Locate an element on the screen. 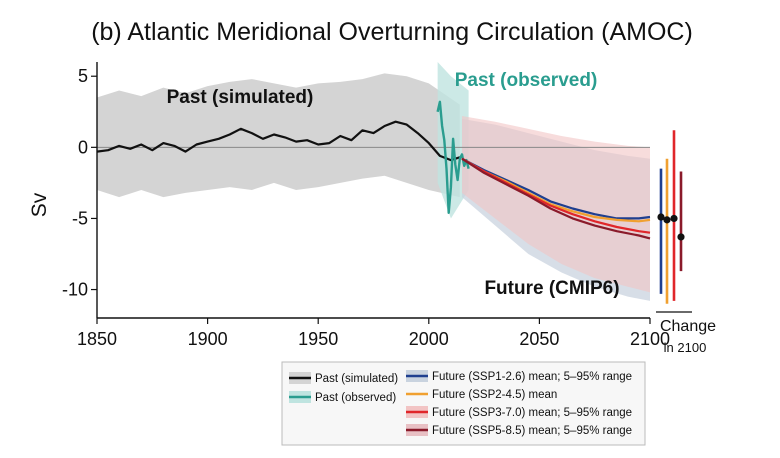 Image resolution: width=780 pixels, height=458 pixels. annotation-future: Future (CMIP6) is located at coordinates (551, 288).